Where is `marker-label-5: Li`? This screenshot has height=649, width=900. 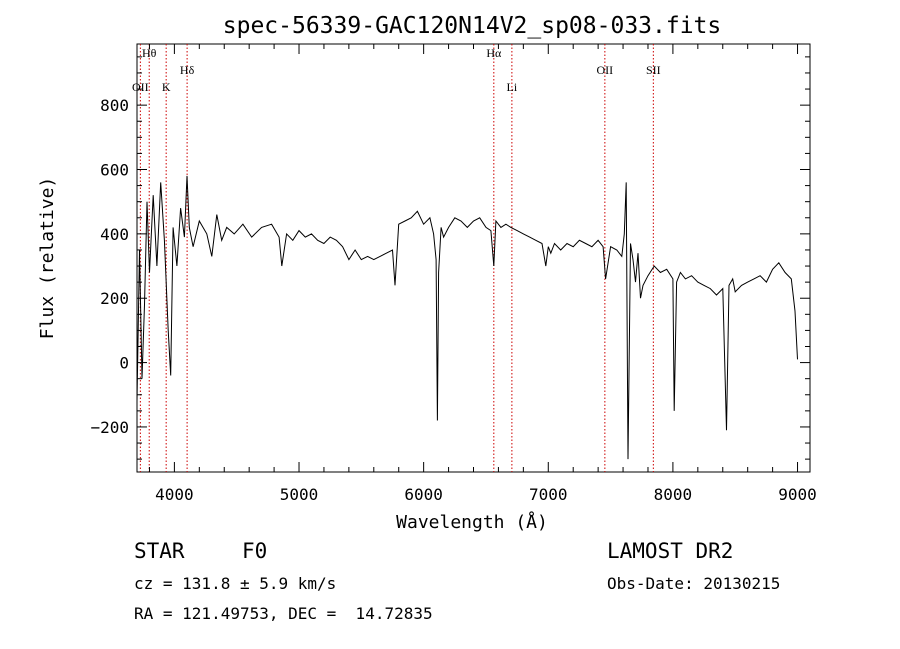 marker-label-5: Li is located at coordinates (512, 87).